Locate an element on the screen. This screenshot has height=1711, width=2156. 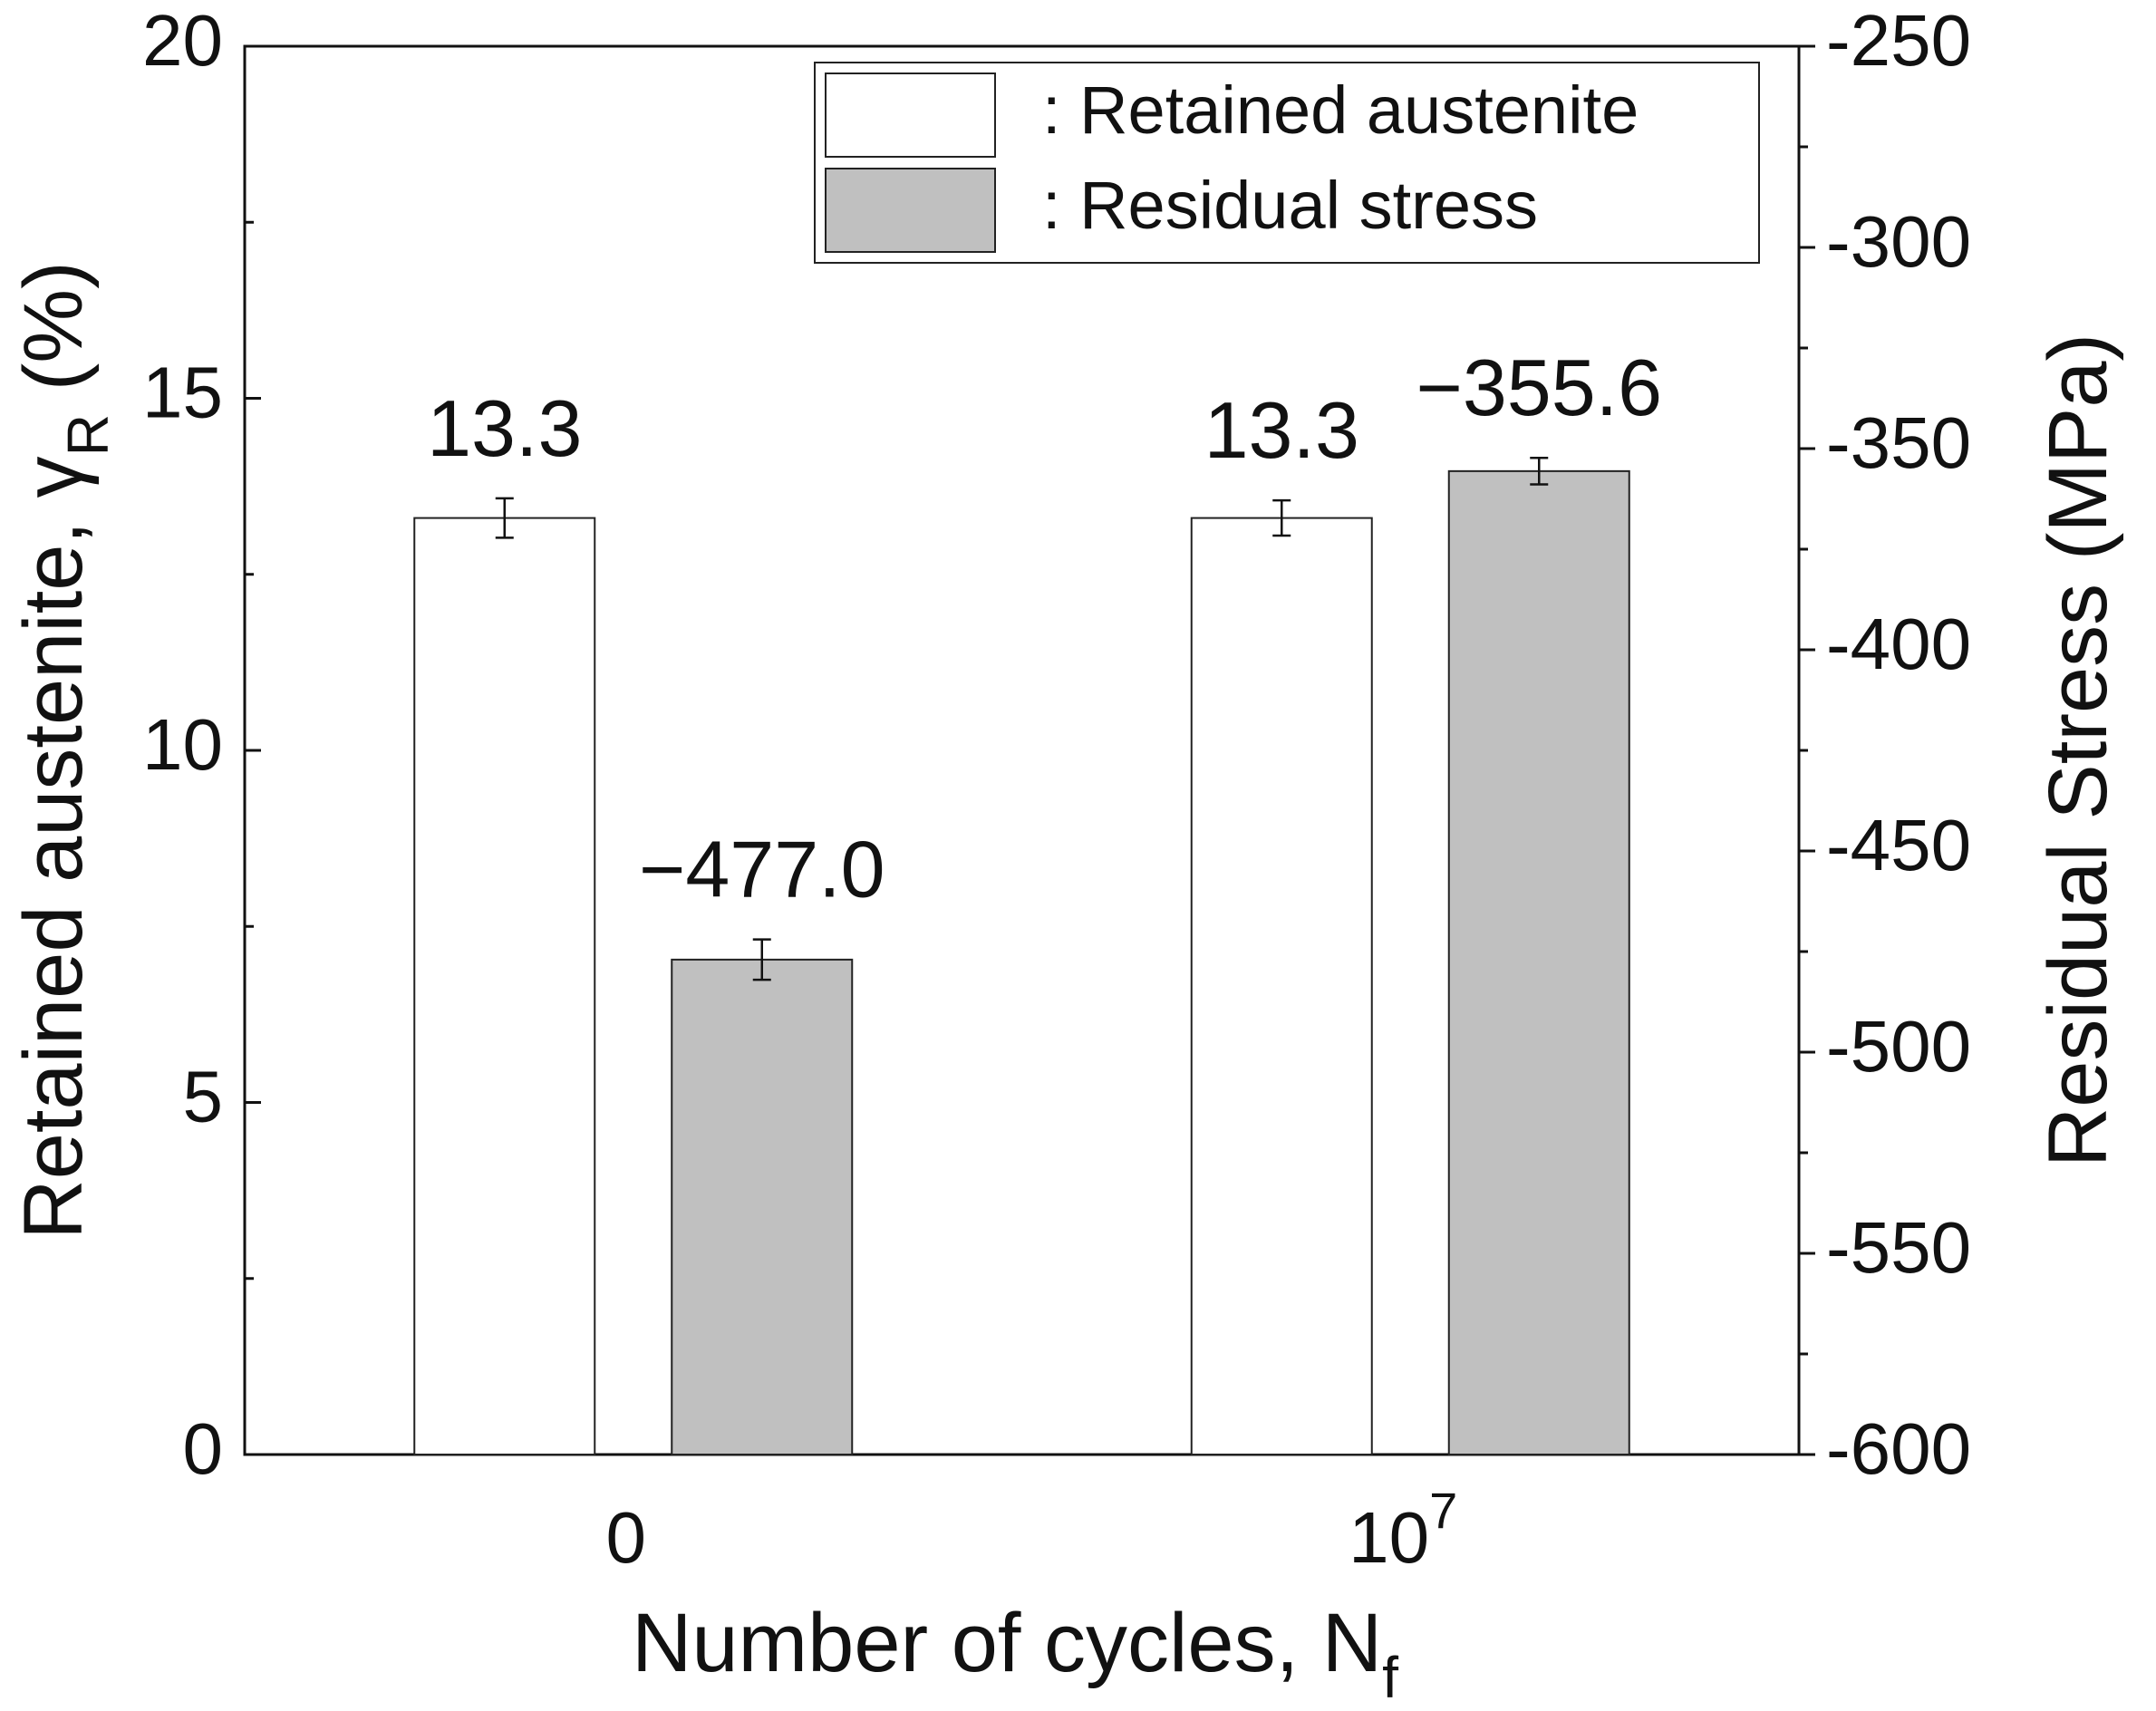
y-tick-label: 15 is located at coordinates (182, 393).